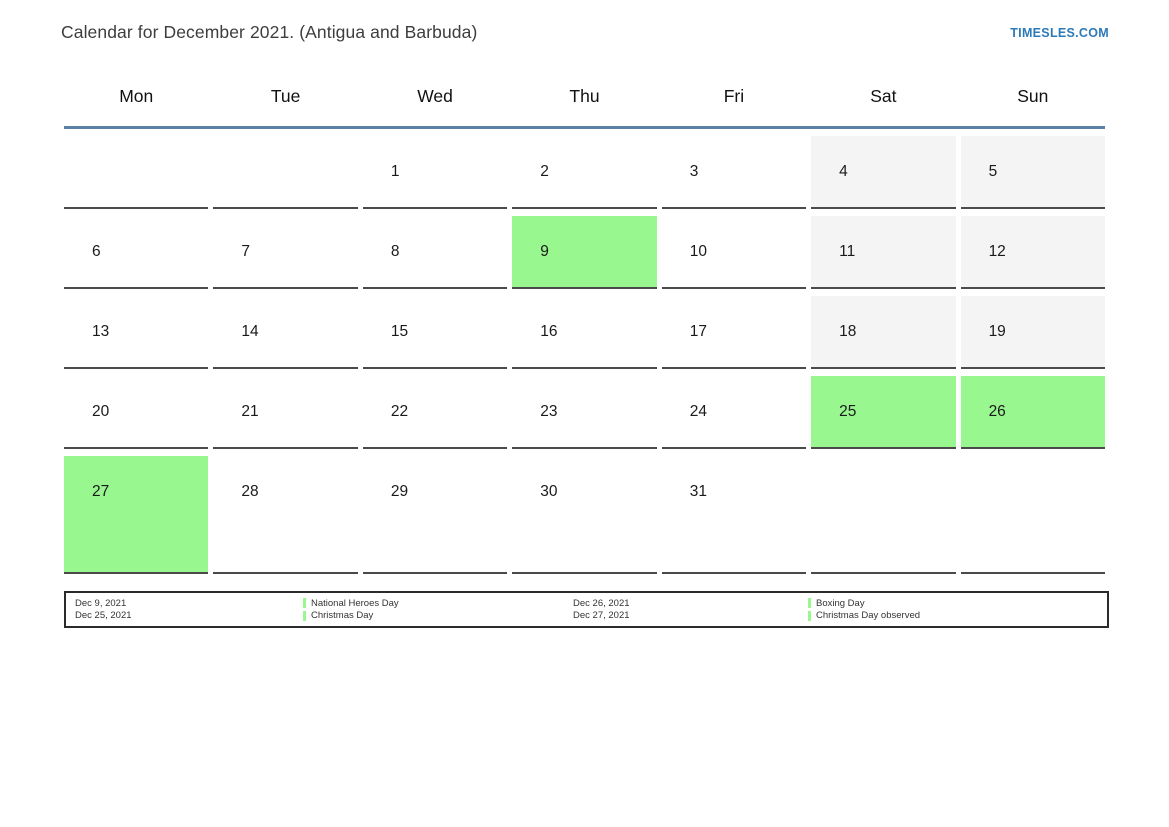  I want to click on day-number: 28, so click(250, 491).